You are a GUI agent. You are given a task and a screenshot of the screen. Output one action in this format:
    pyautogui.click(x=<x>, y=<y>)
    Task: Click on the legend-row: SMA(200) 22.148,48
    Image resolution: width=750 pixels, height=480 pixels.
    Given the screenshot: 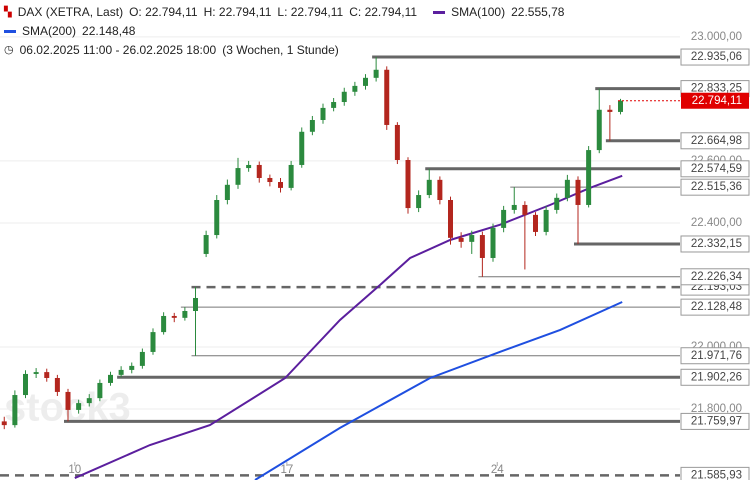 What is the action you would take?
    pyautogui.click(x=284, y=31)
    